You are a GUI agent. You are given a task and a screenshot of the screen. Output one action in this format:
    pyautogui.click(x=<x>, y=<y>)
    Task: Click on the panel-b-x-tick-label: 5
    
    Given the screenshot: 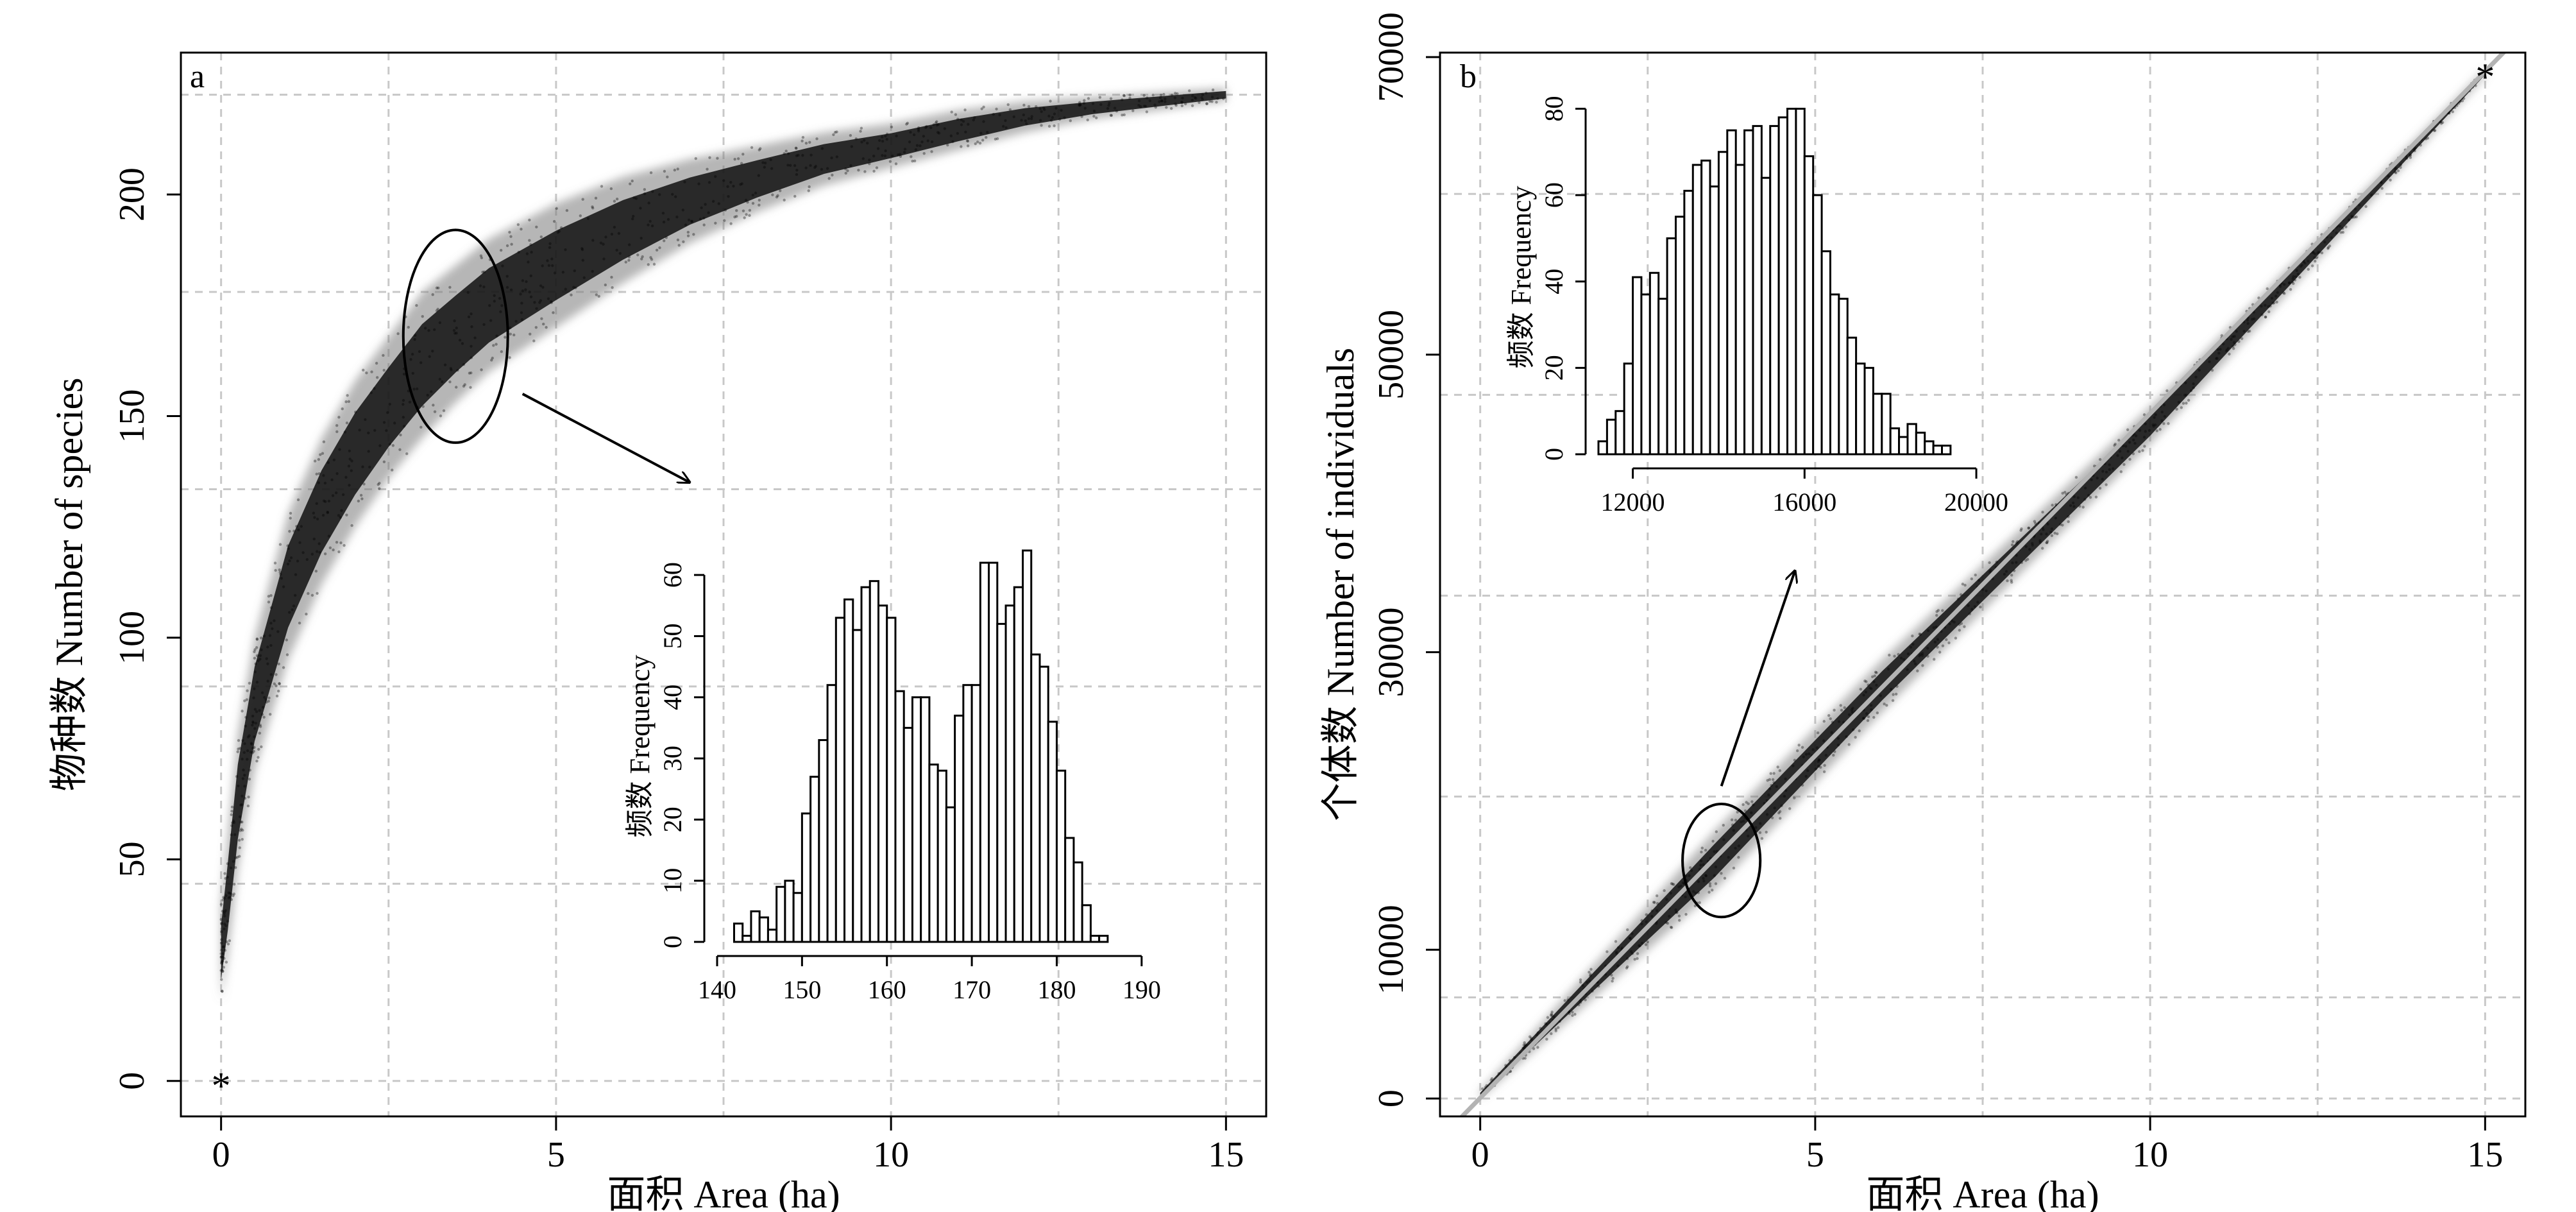 What is the action you would take?
    pyautogui.click(x=1815, y=1155)
    